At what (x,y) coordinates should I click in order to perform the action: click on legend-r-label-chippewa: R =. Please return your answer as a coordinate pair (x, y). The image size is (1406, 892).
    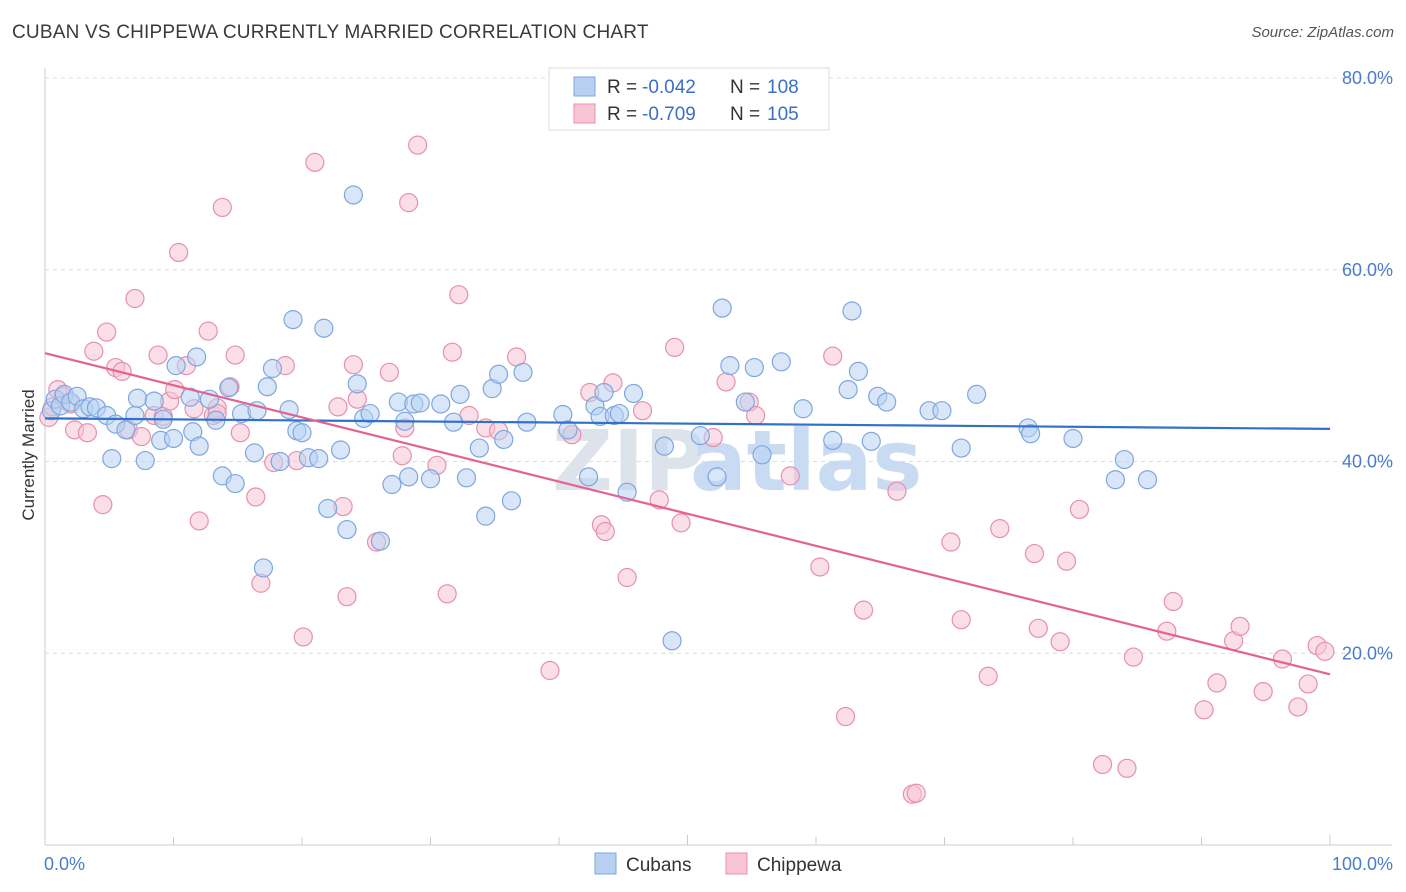
    Looking at the image, I should click on (622, 114).